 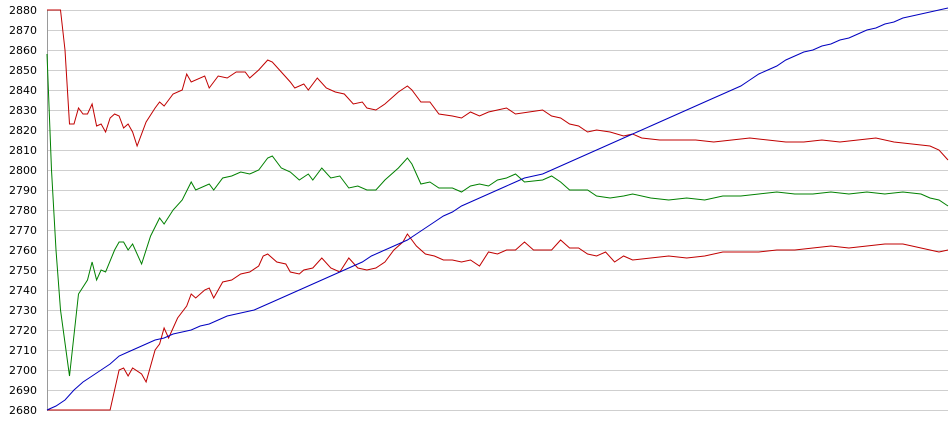 I want to click on y-tick-label: 2790, so click(x=23, y=190).